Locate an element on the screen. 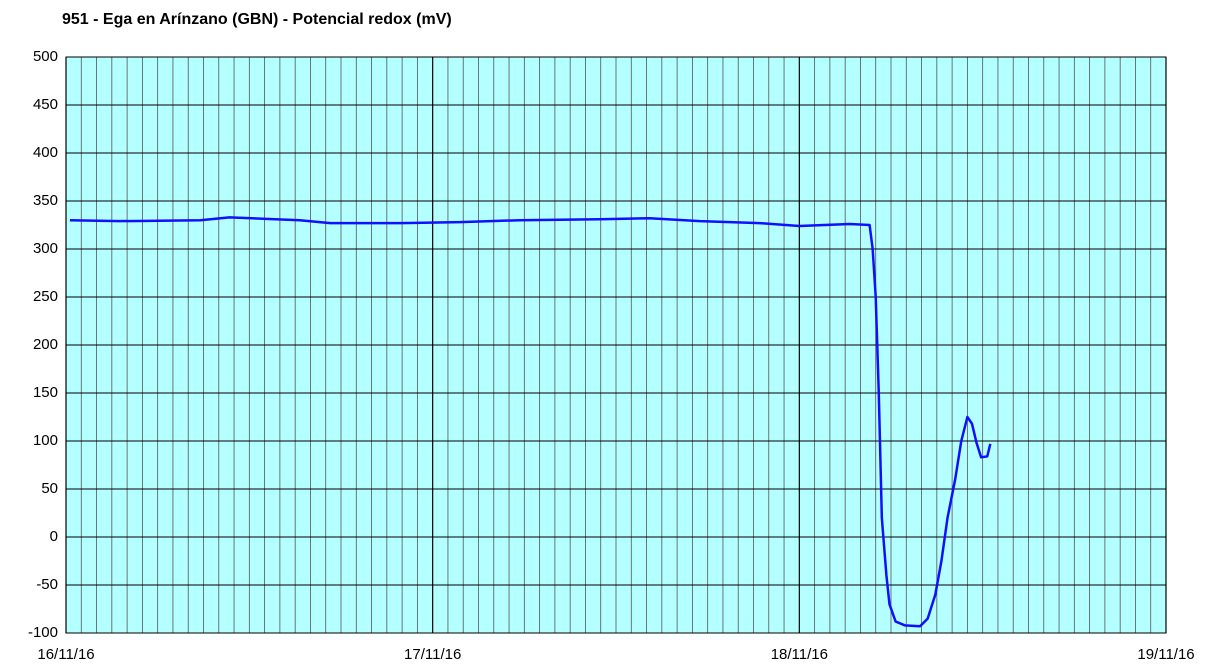  y-tick-label: 500 is located at coordinates (45, 56).